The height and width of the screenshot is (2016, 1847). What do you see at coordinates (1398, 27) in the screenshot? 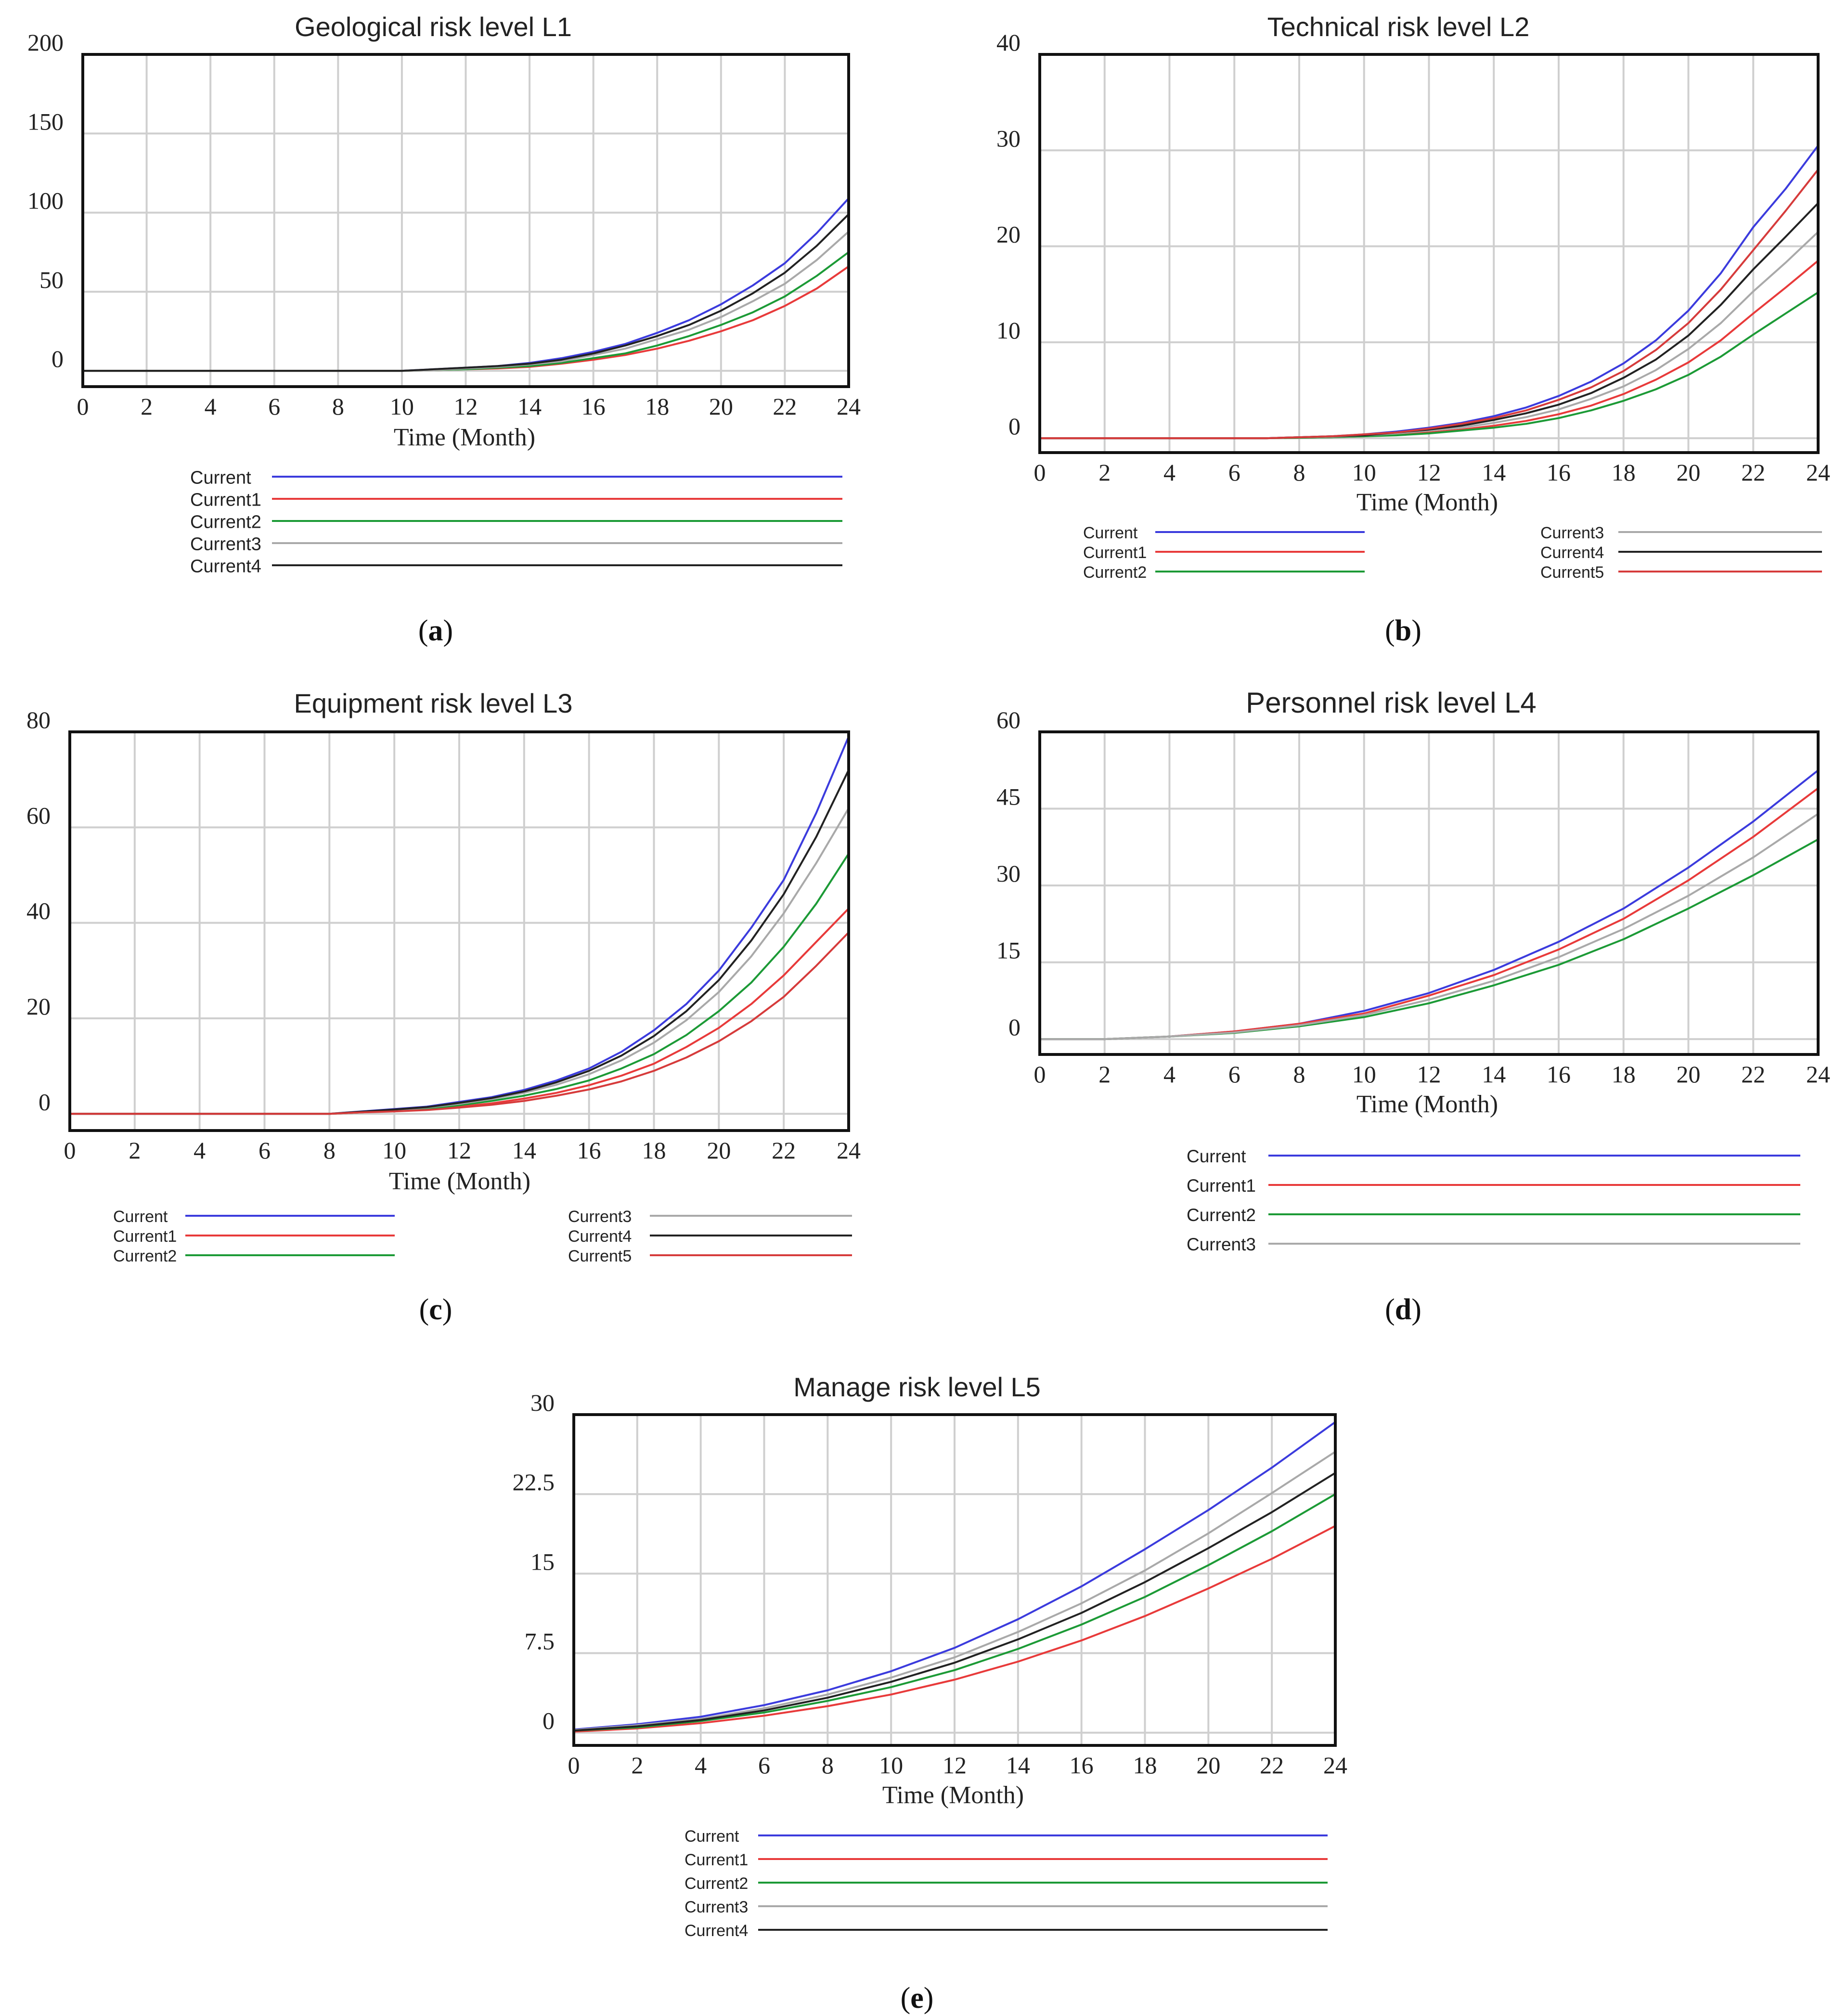
I see `chart-title: Technical risk level L2` at bounding box center [1398, 27].